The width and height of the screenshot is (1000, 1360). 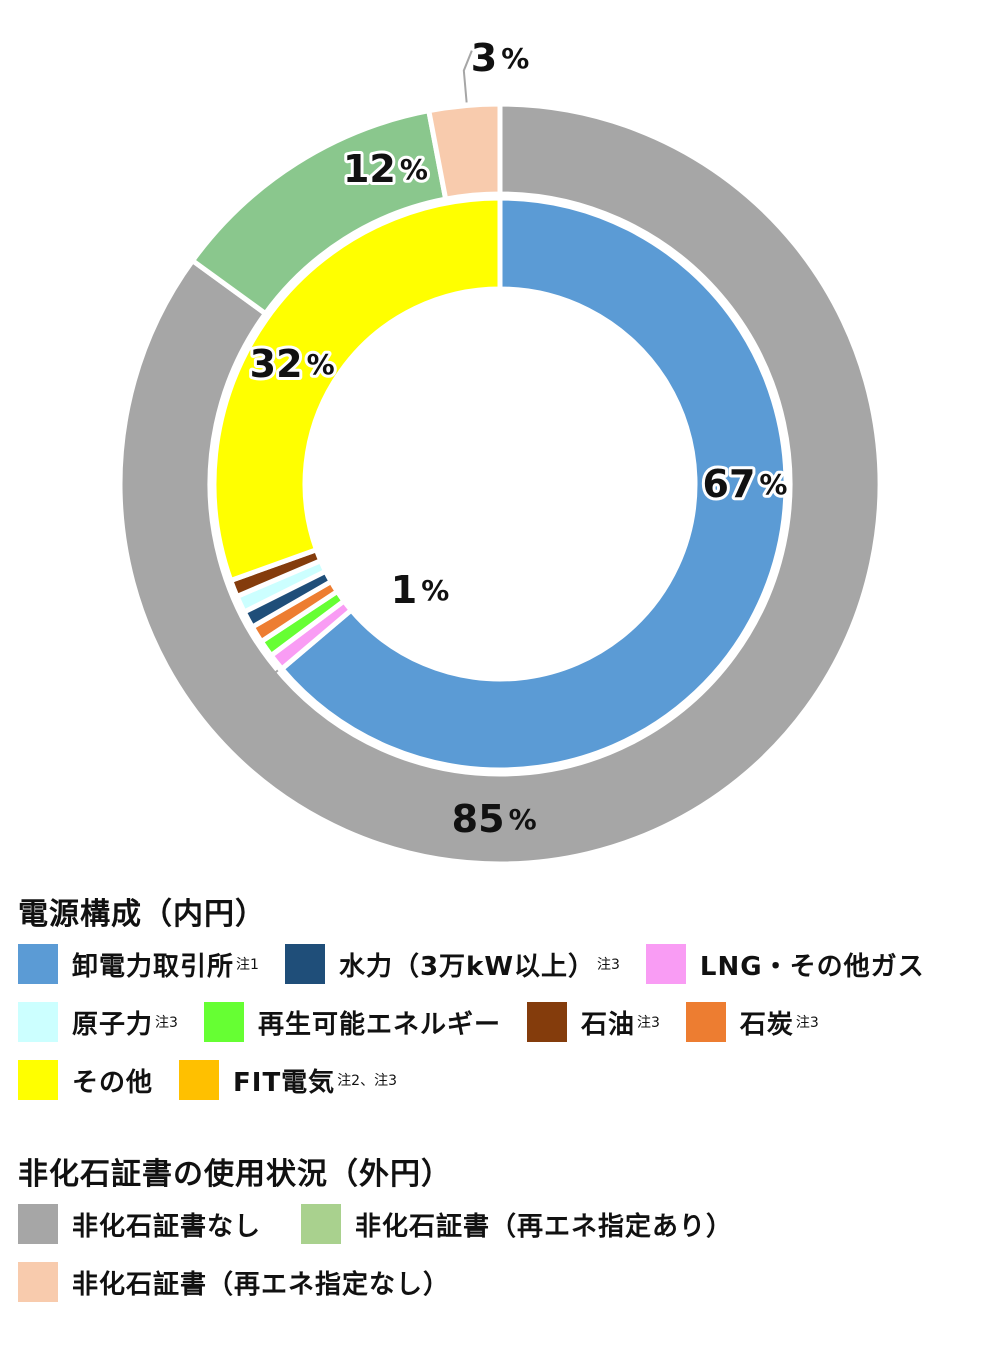 I want to click on legend-certificates-item: 非化石証書（再エネ指定なし）, so click(x=234, y=1282).